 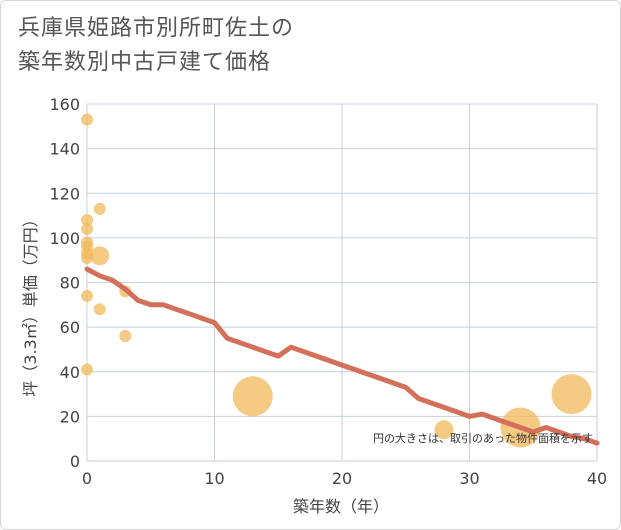 I want to click on size-legend-note: 円の大きさは、取引のあった物件面積を示す, so click(x=483, y=438).